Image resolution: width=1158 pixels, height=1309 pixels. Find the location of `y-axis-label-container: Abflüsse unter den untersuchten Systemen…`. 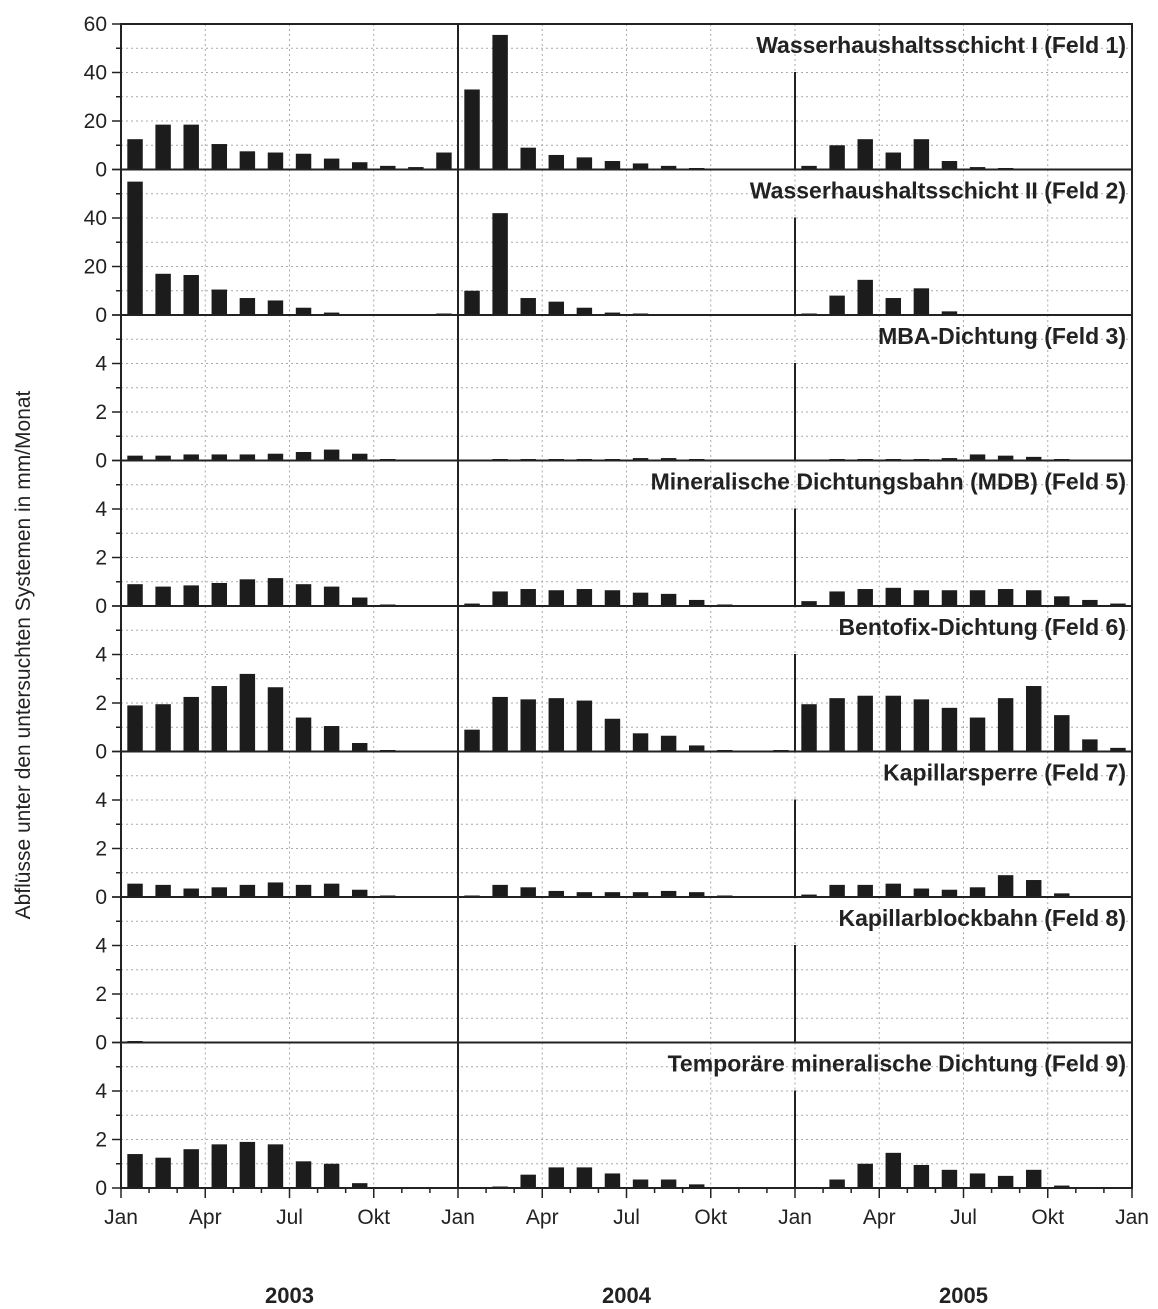

y-axis-label-container: Abflüsse unter den untersuchten Systemen… is located at coordinates (24, 654).